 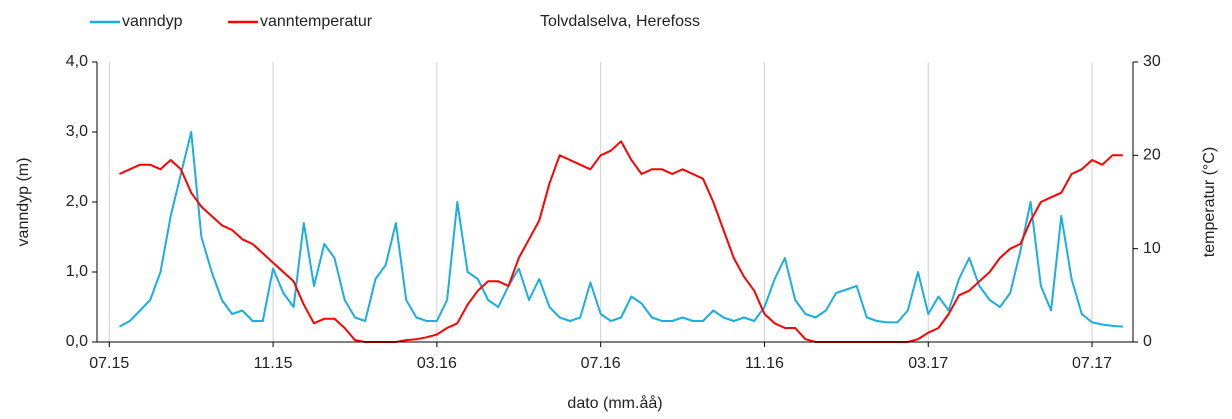 What do you see at coordinates (1152, 61) in the screenshot?
I see `y2-tick-label: 30` at bounding box center [1152, 61].